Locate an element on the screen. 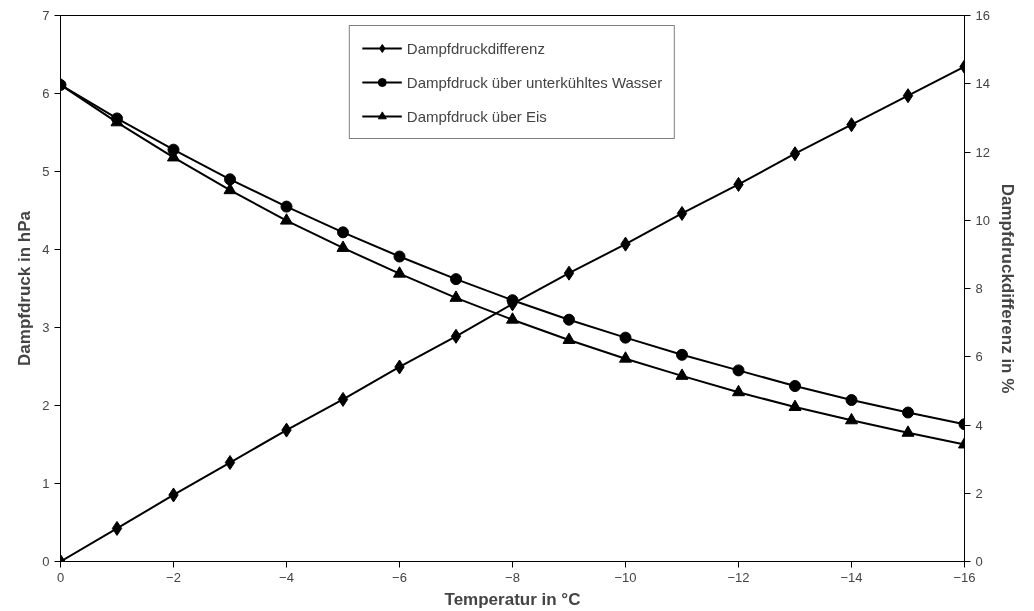  y-tick-label: 0 is located at coordinates (46, 561).